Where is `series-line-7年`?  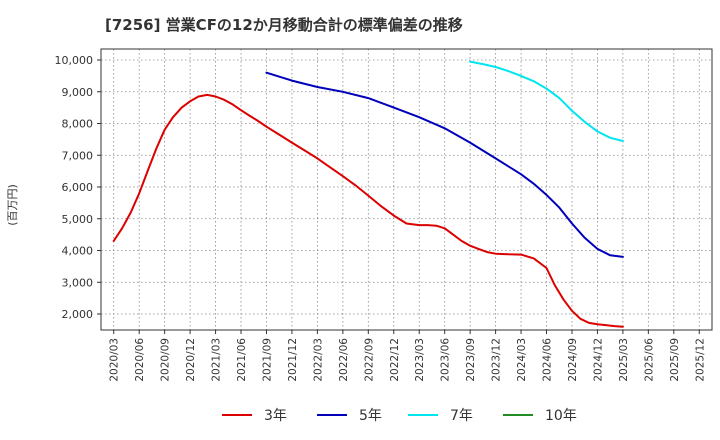 series-line-7年 is located at coordinates (546, 101).